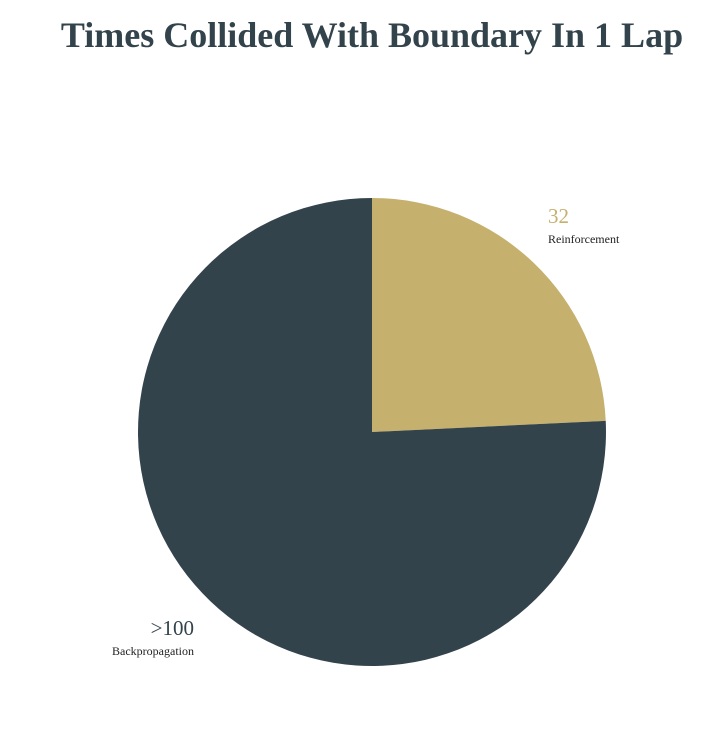 Image resolution: width=718 pixels, height=736 pixels. I want to click on slice-value-label: >100, so click(172, 628).